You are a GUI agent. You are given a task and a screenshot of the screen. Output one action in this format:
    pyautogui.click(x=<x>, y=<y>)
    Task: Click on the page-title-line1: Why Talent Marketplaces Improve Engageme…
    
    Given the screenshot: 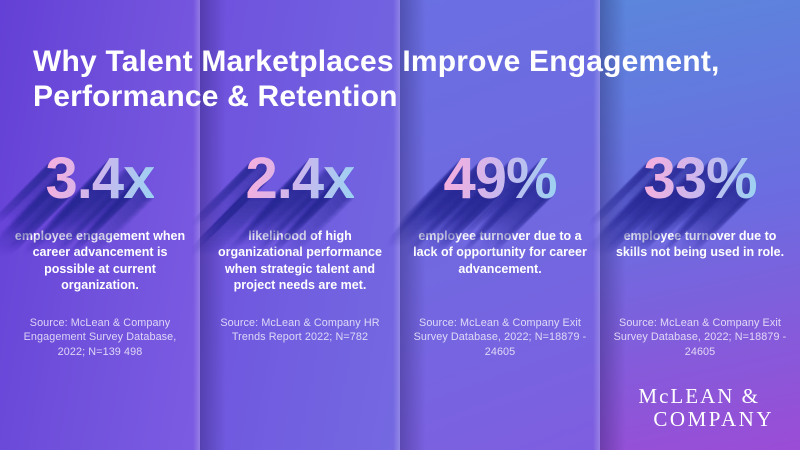 What is the action you would take?
    pyautogui.click(x=376, y=62)
    